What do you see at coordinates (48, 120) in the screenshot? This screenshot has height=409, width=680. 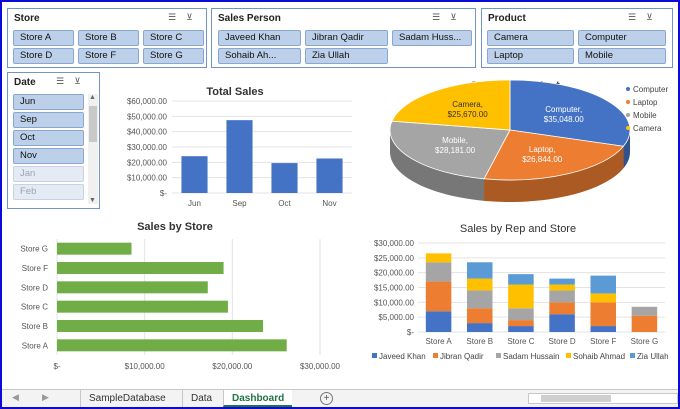 I see `date-slicer-item: Sep` at bounding box center [48, 120].